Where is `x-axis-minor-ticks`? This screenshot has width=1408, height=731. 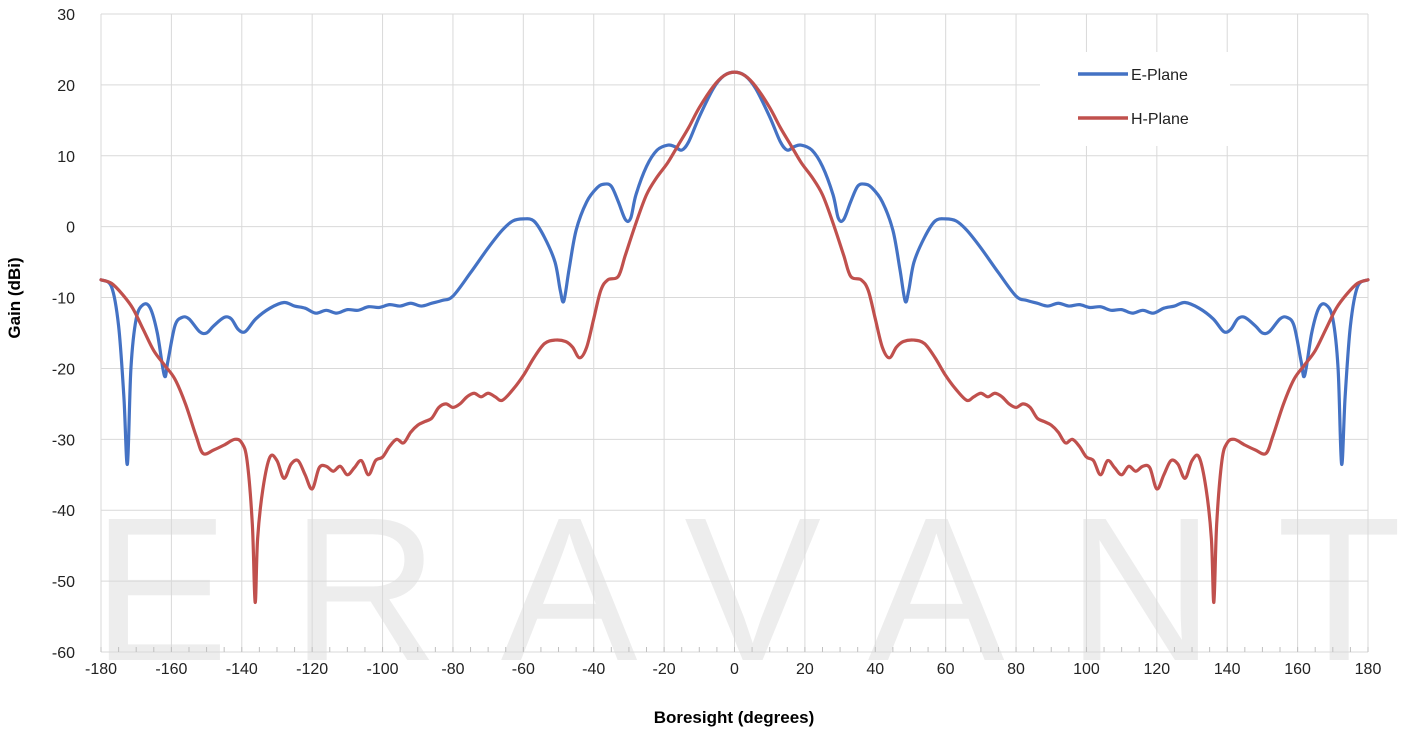 x-axis-minor-ticks is located at coordinates (734, 649).